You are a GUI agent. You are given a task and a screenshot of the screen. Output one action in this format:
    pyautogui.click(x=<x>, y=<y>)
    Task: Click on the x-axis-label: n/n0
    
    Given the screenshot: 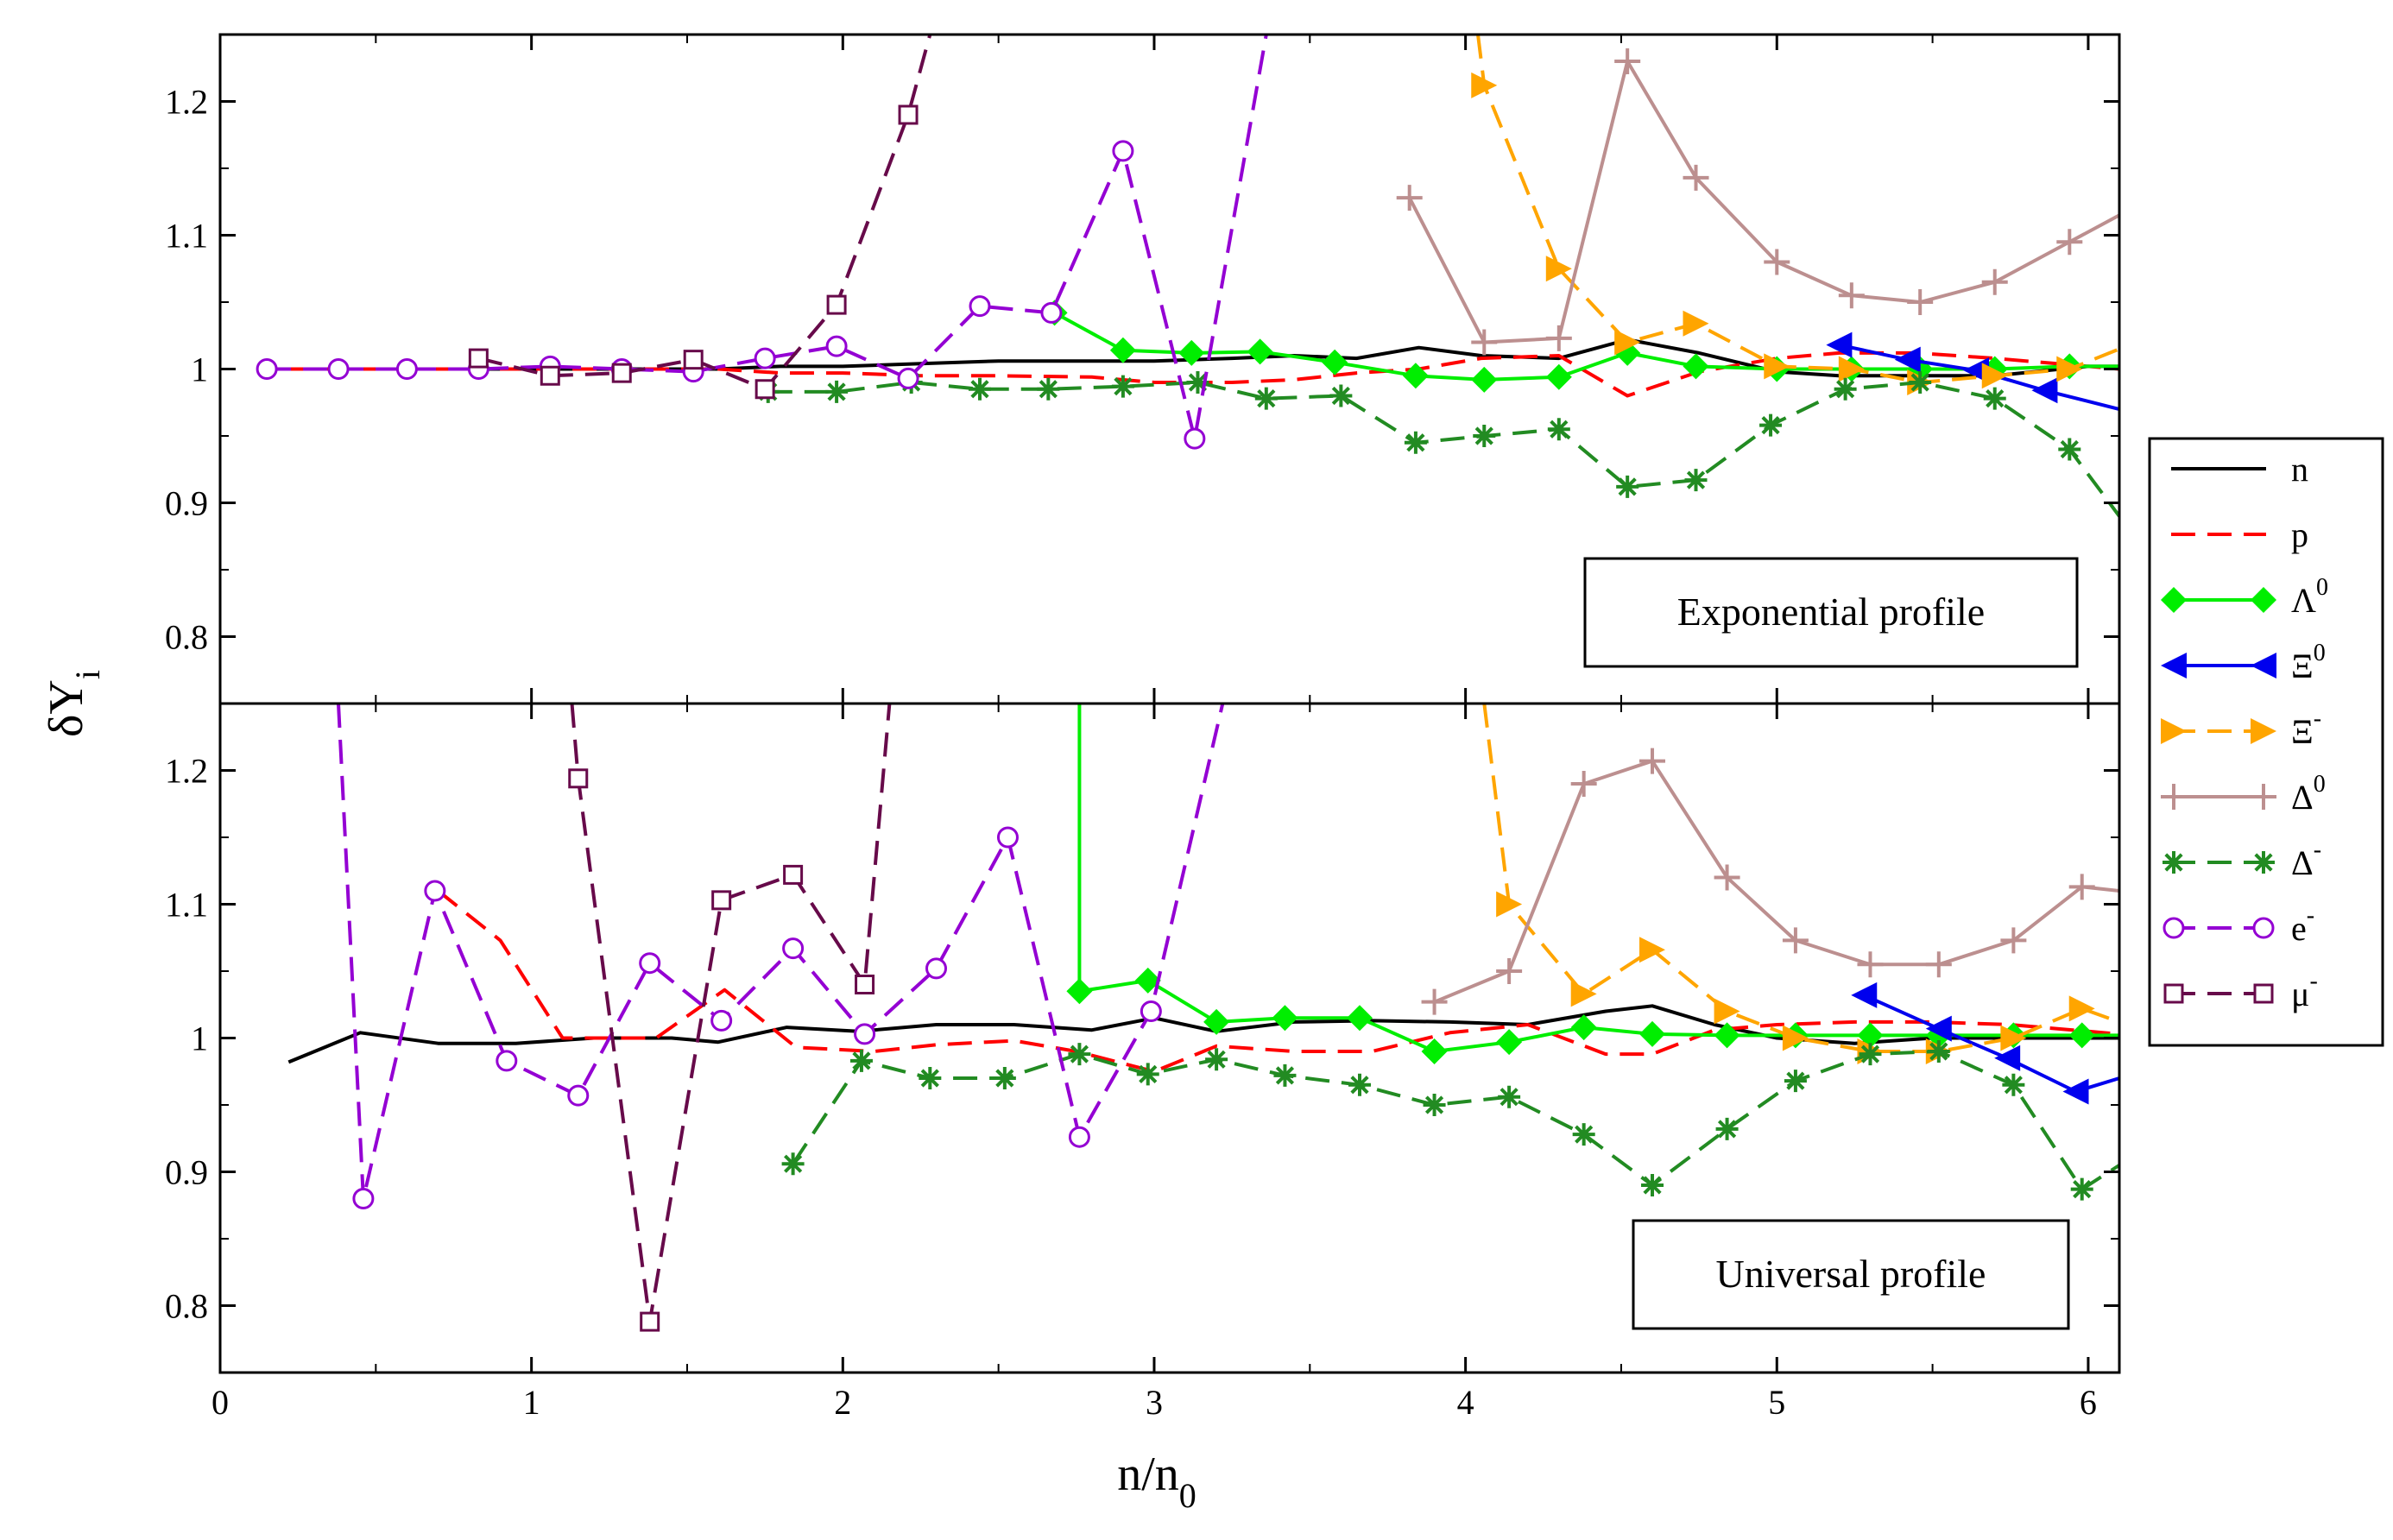 What is the action you would take?
    pyautogui.click(x=1156, y=1481)
    